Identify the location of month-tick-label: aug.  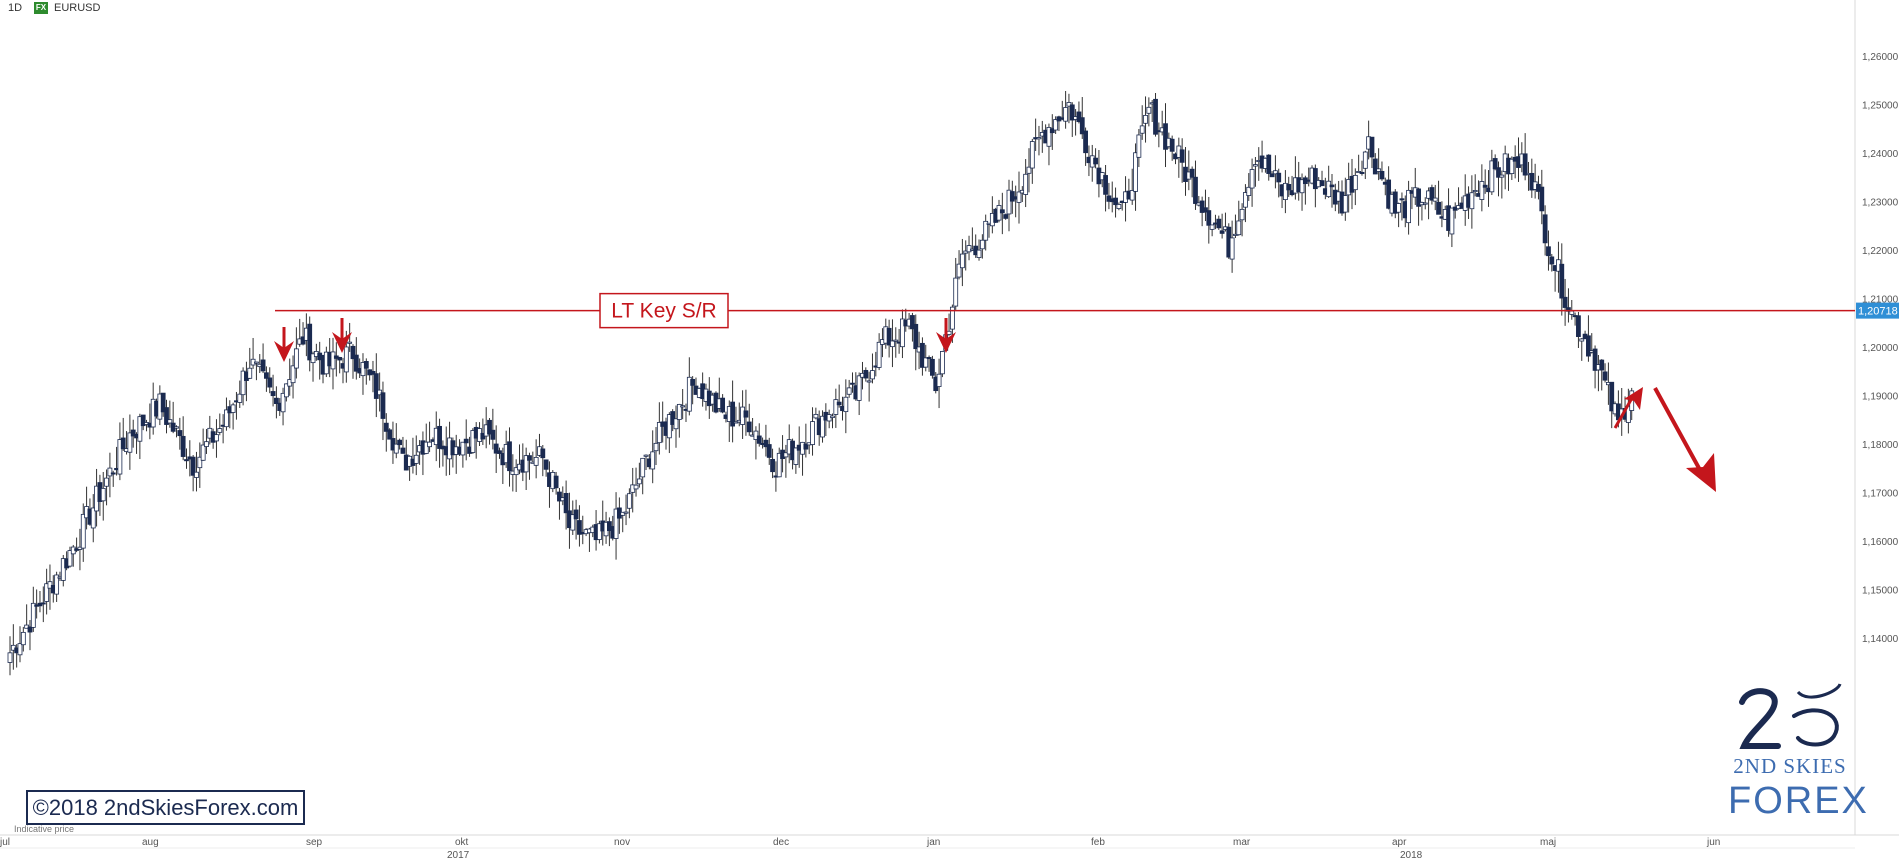
(150, 842).